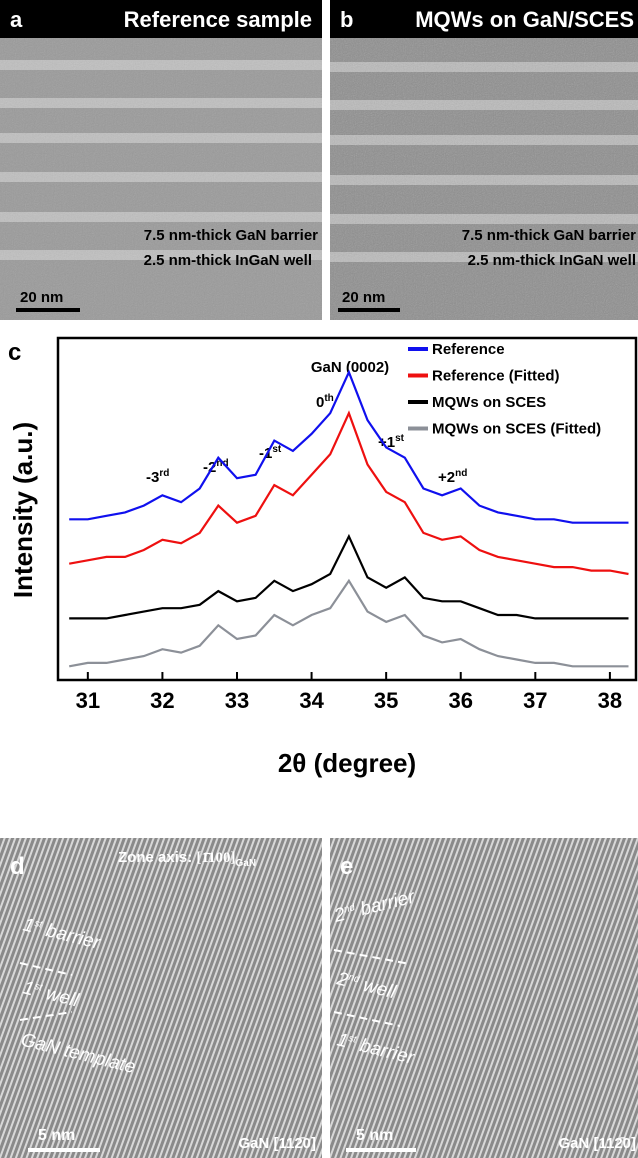  I want to click on x-tick-label: 34, so click(311, 700).